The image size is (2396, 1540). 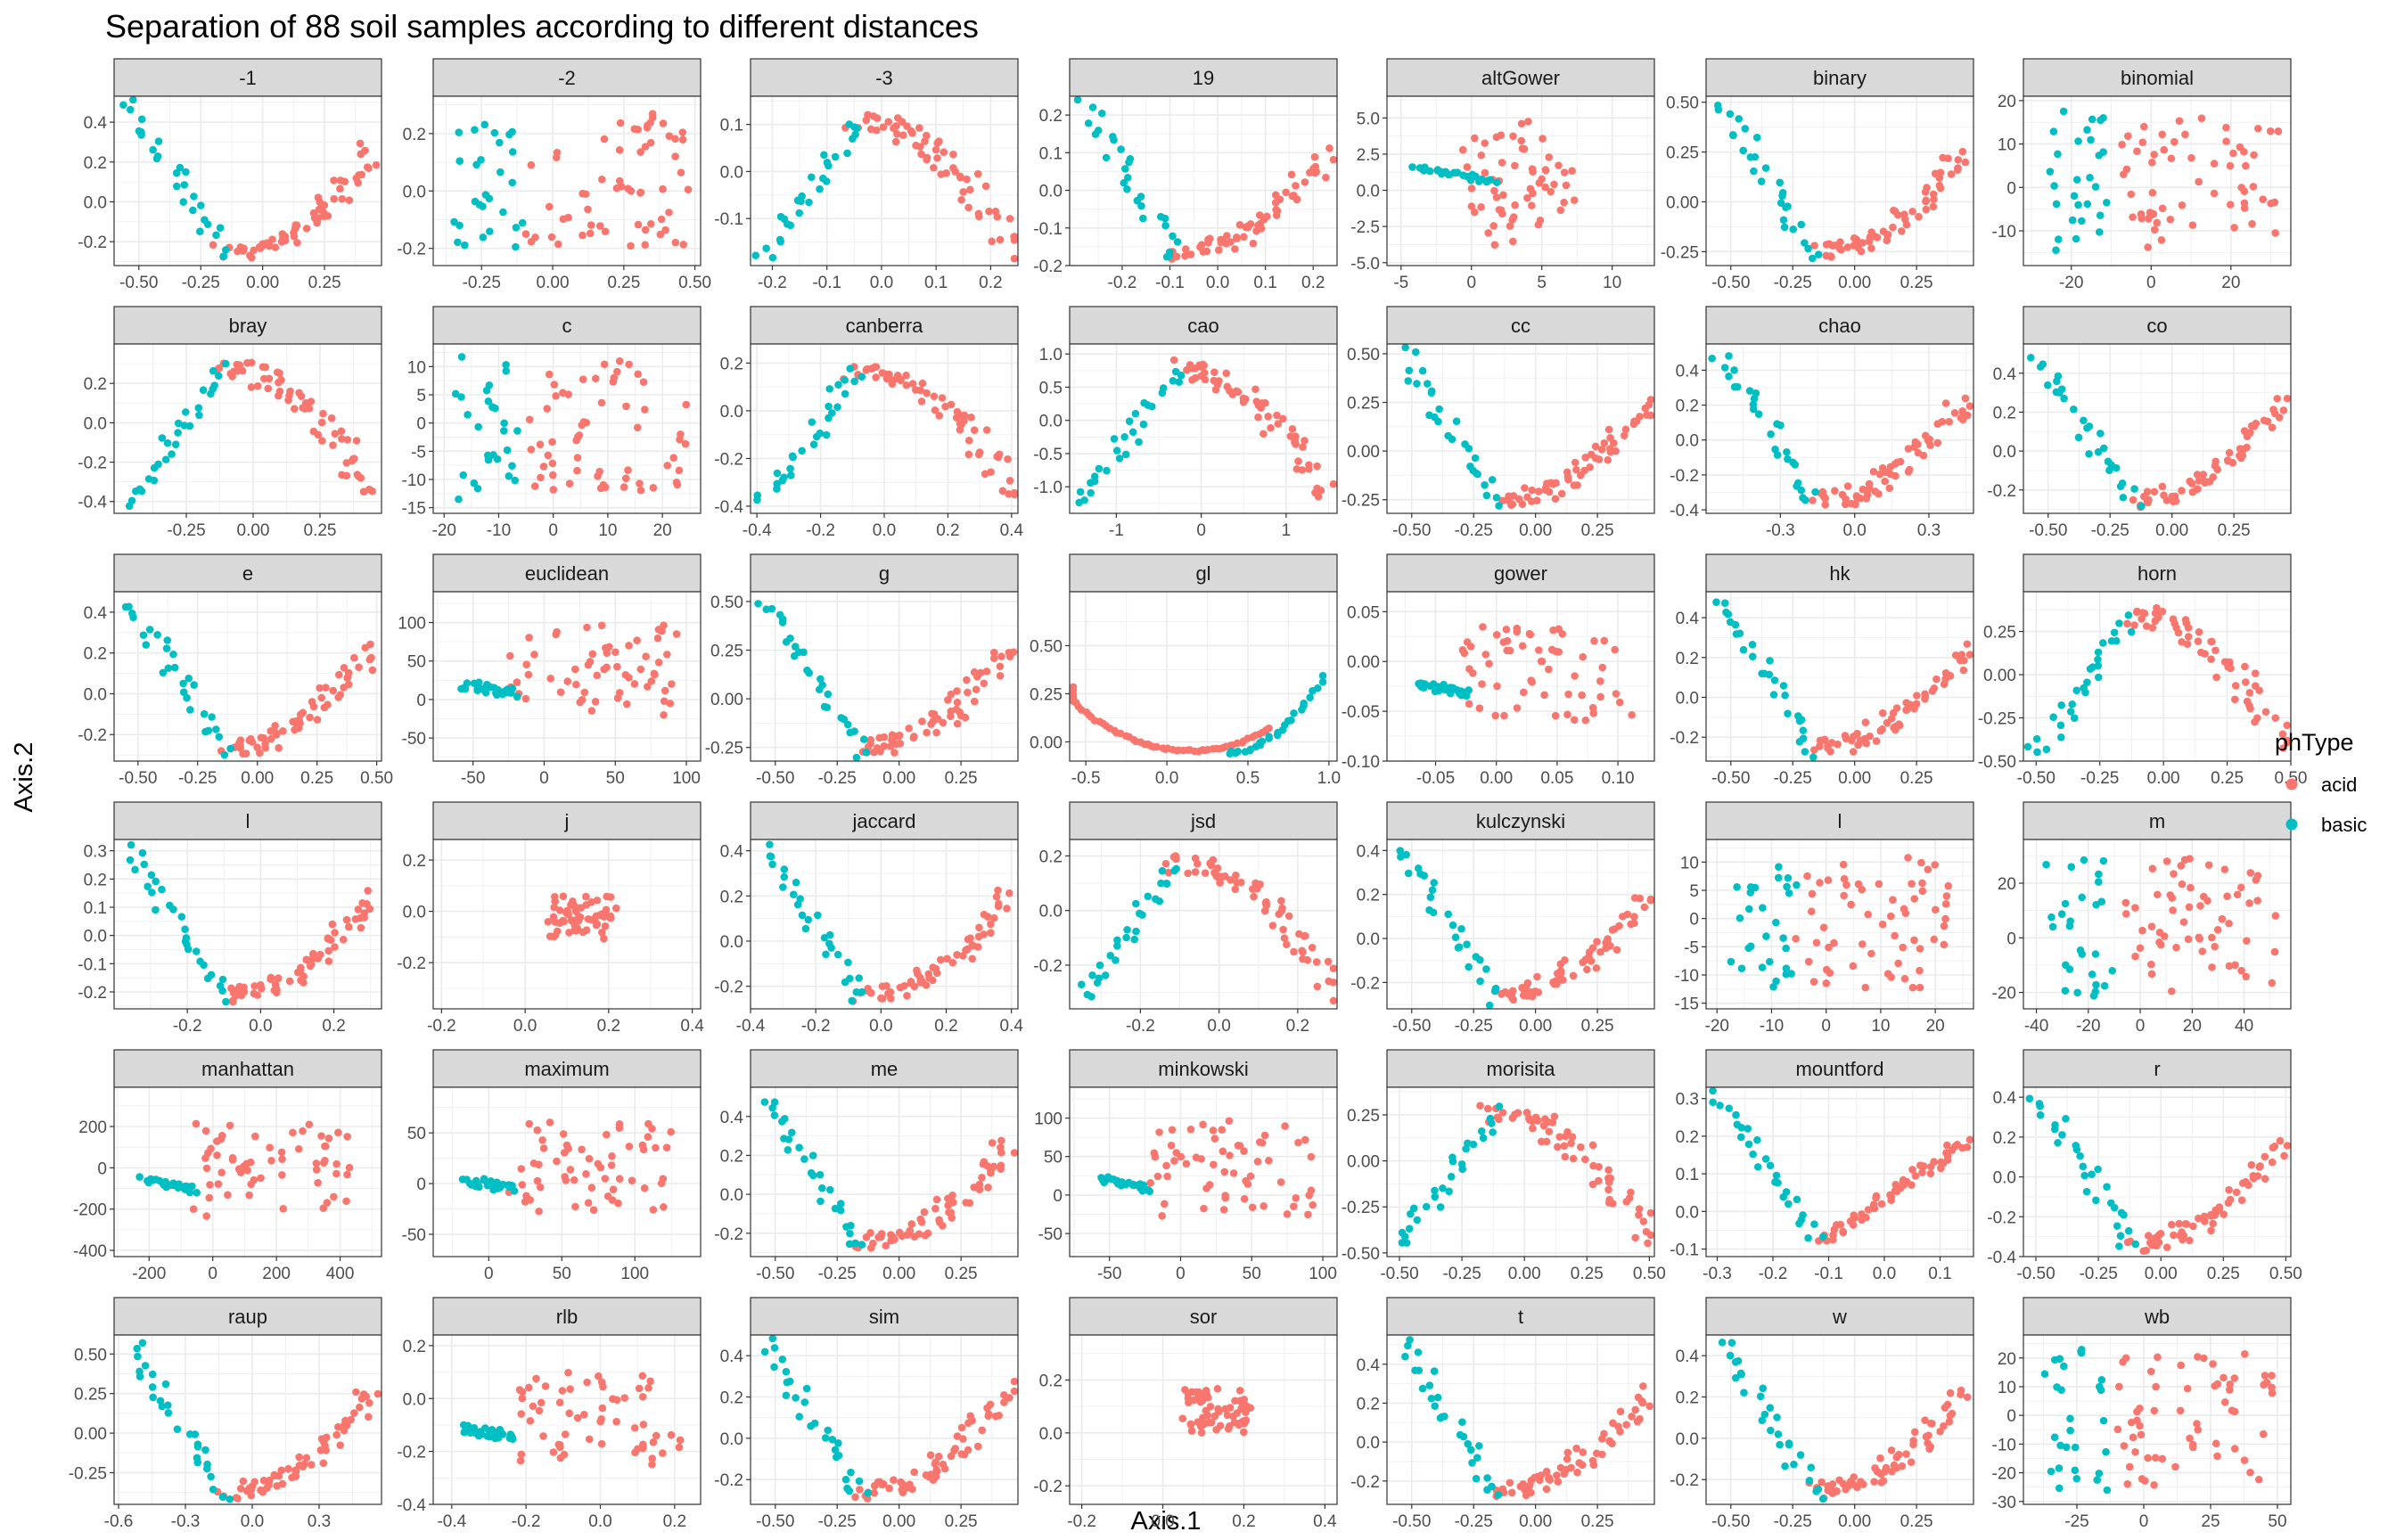 I want to click on tick-label-y: -20, so click(x=2004, y=994).